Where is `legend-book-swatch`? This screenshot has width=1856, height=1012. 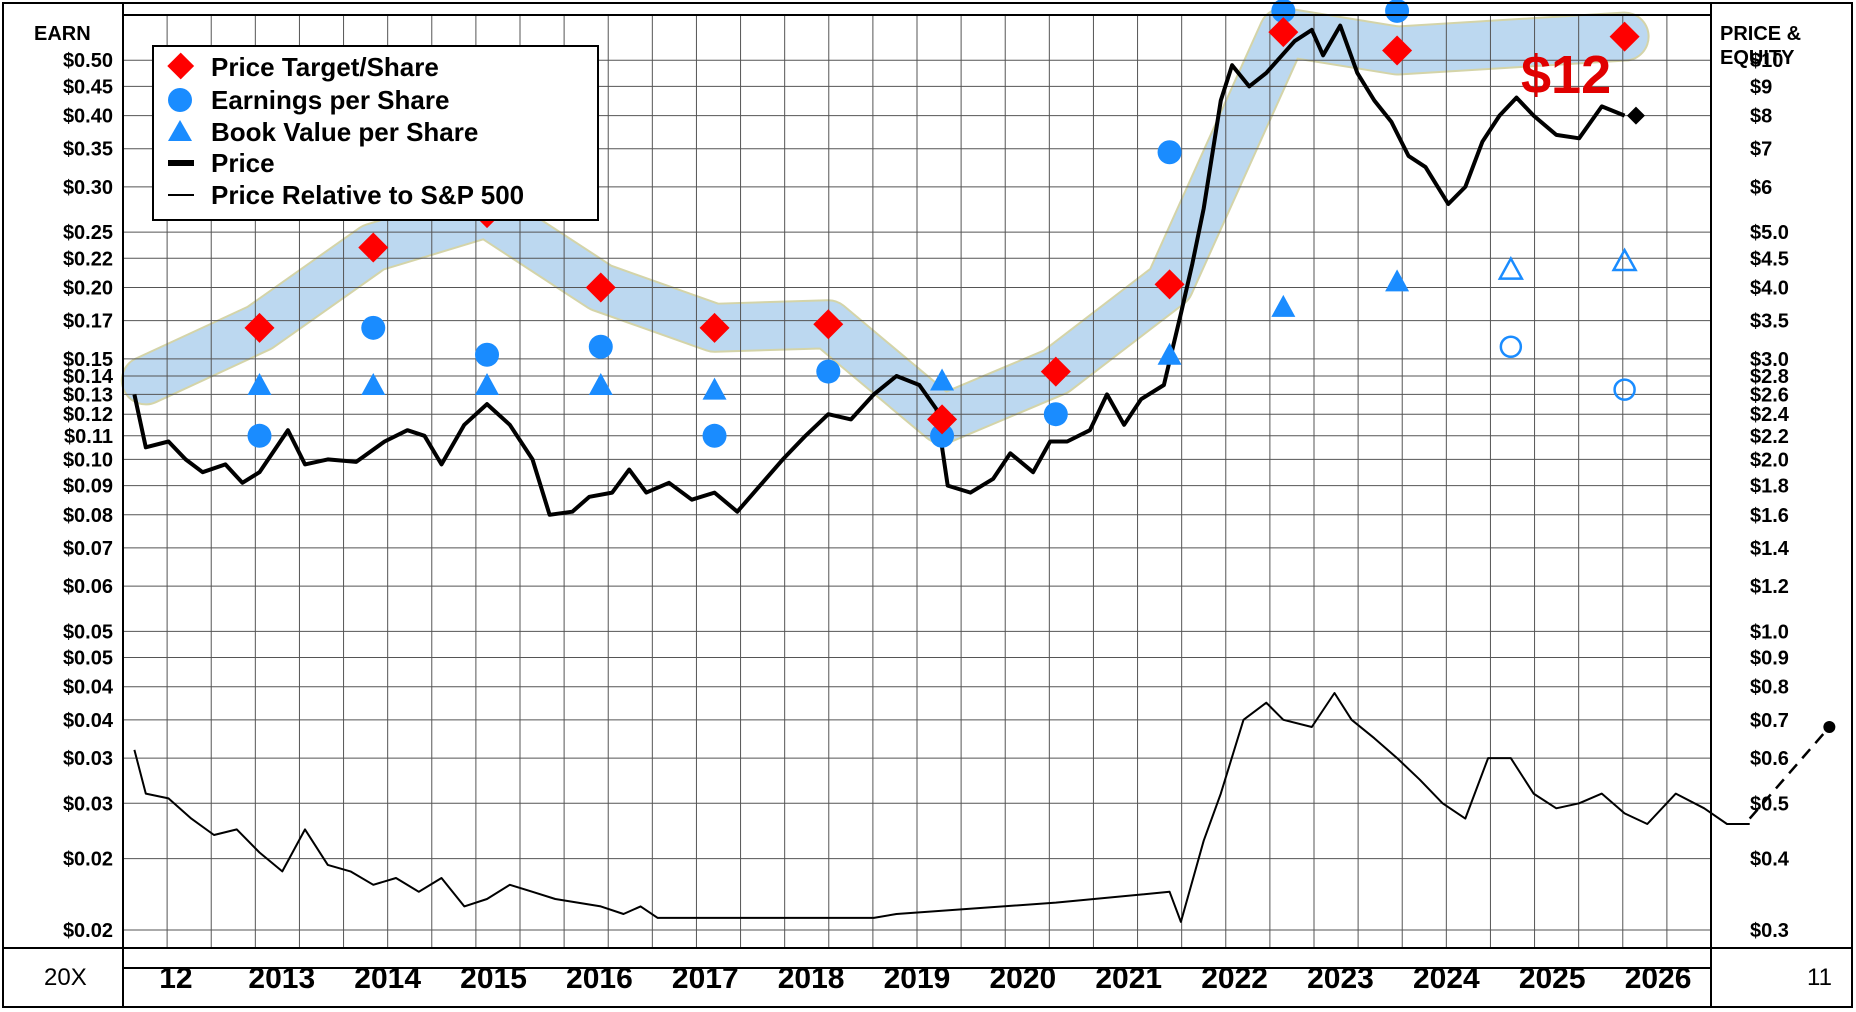 legend-book-swatch is located at coordinates (180, 130).